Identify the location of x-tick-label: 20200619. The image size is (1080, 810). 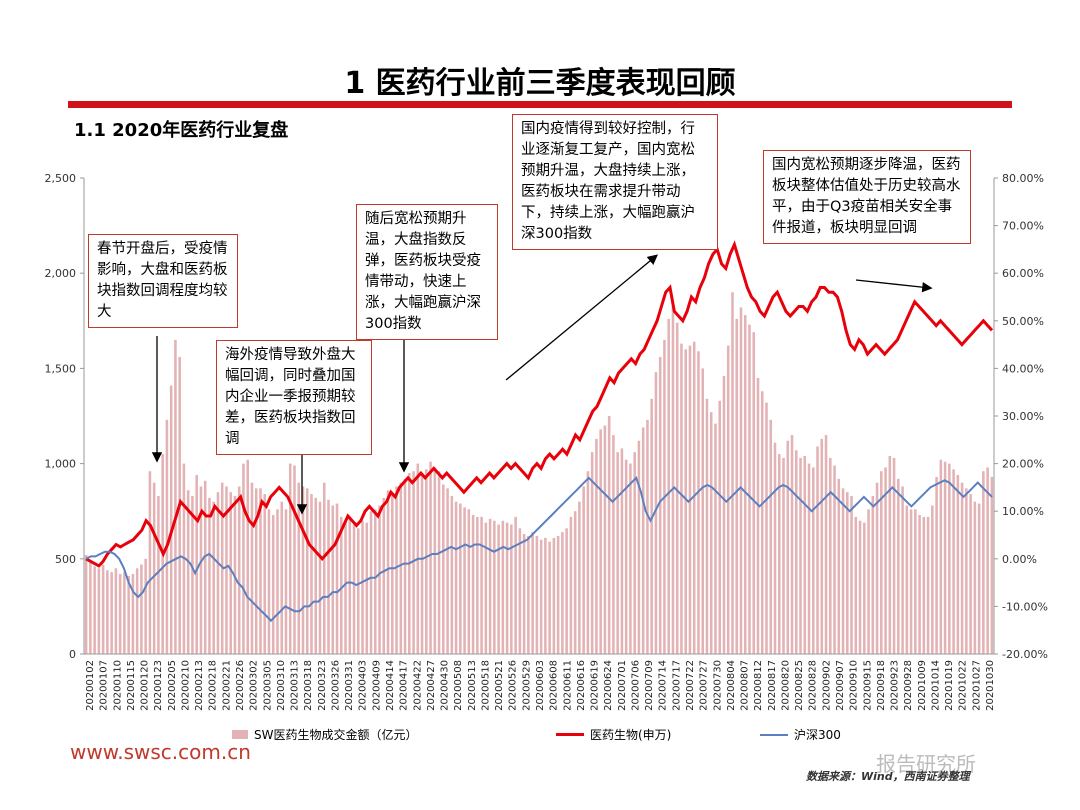
(595, 685).